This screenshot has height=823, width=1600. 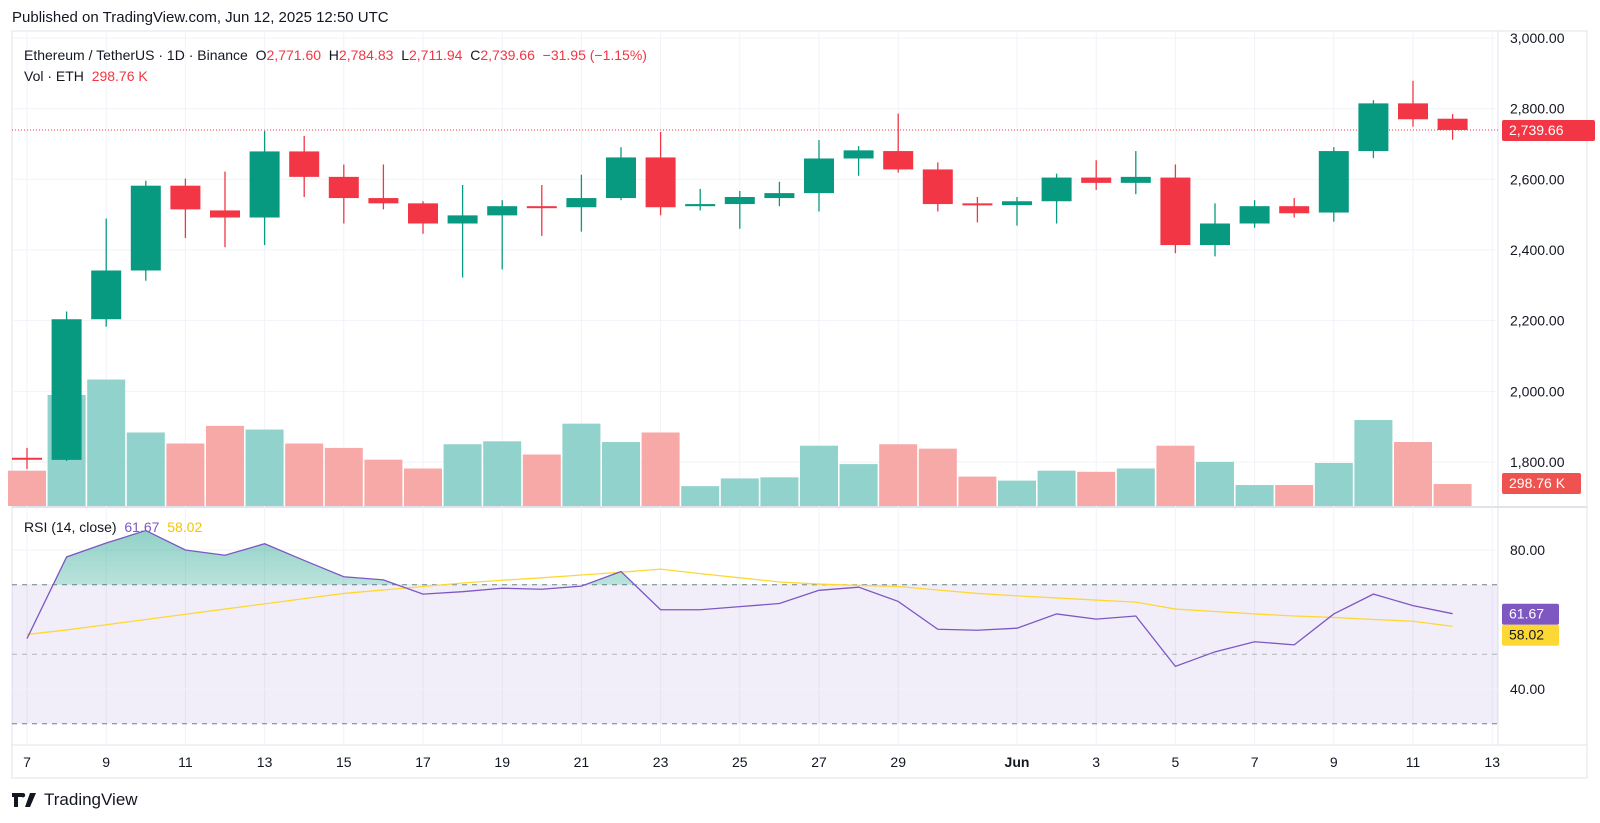 What do you see at coordinates (27, 762) in the screenshot?
I see `time-tick-label: 7` at bounding box center [27, 762].